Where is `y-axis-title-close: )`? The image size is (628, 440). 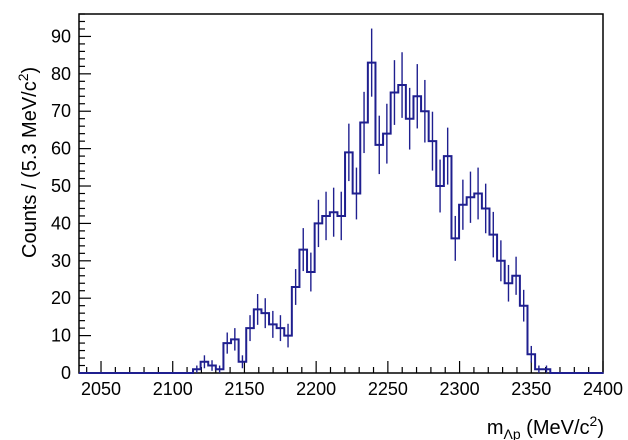
y-axis-title-close: ) is located at coordinates (30, 70).